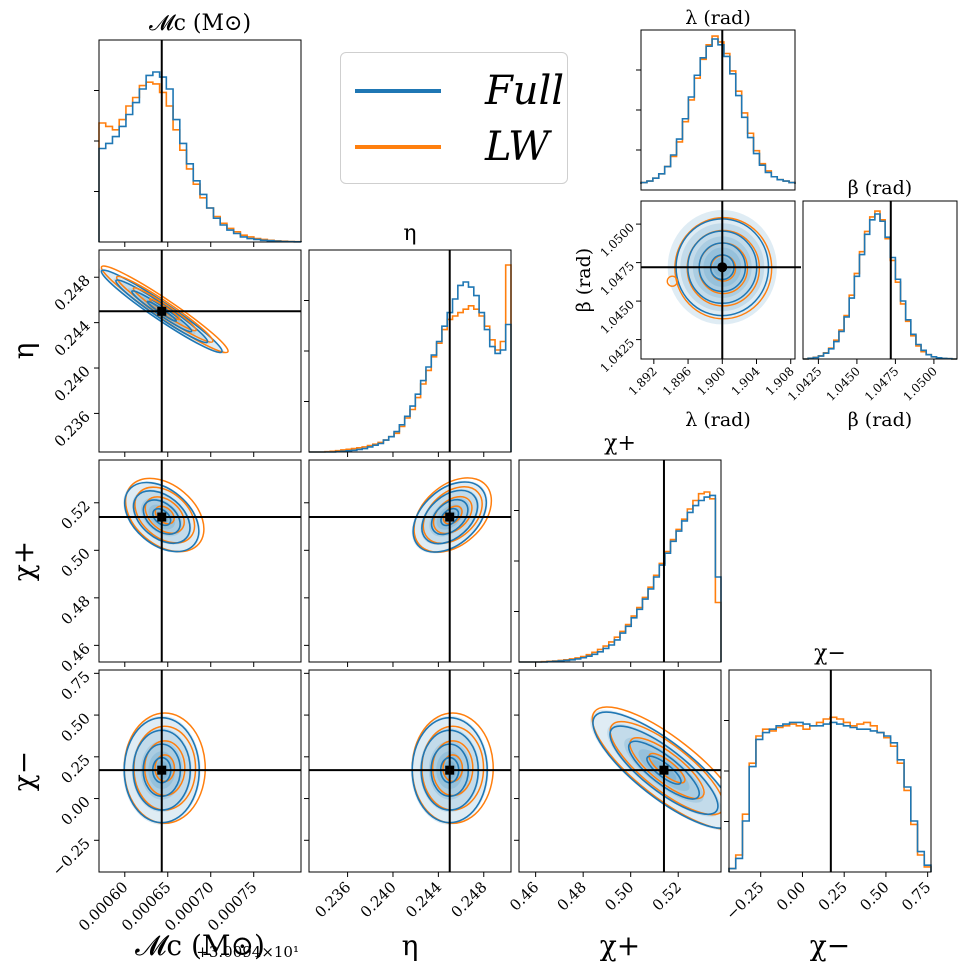 This screenshot has width=970, height=970. Describe the element at coordinates (460, 147) in the screenshot. I see `legend-entry-lw: LW` at that location.